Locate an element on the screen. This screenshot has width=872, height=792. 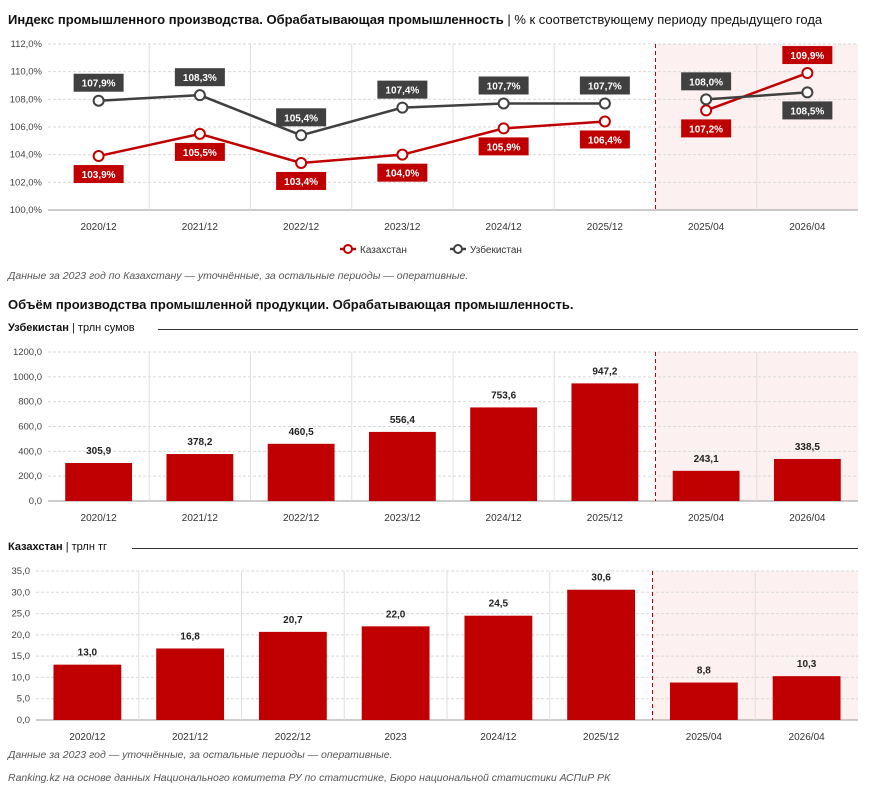
legend-marker is located at coordinates (348, 249).